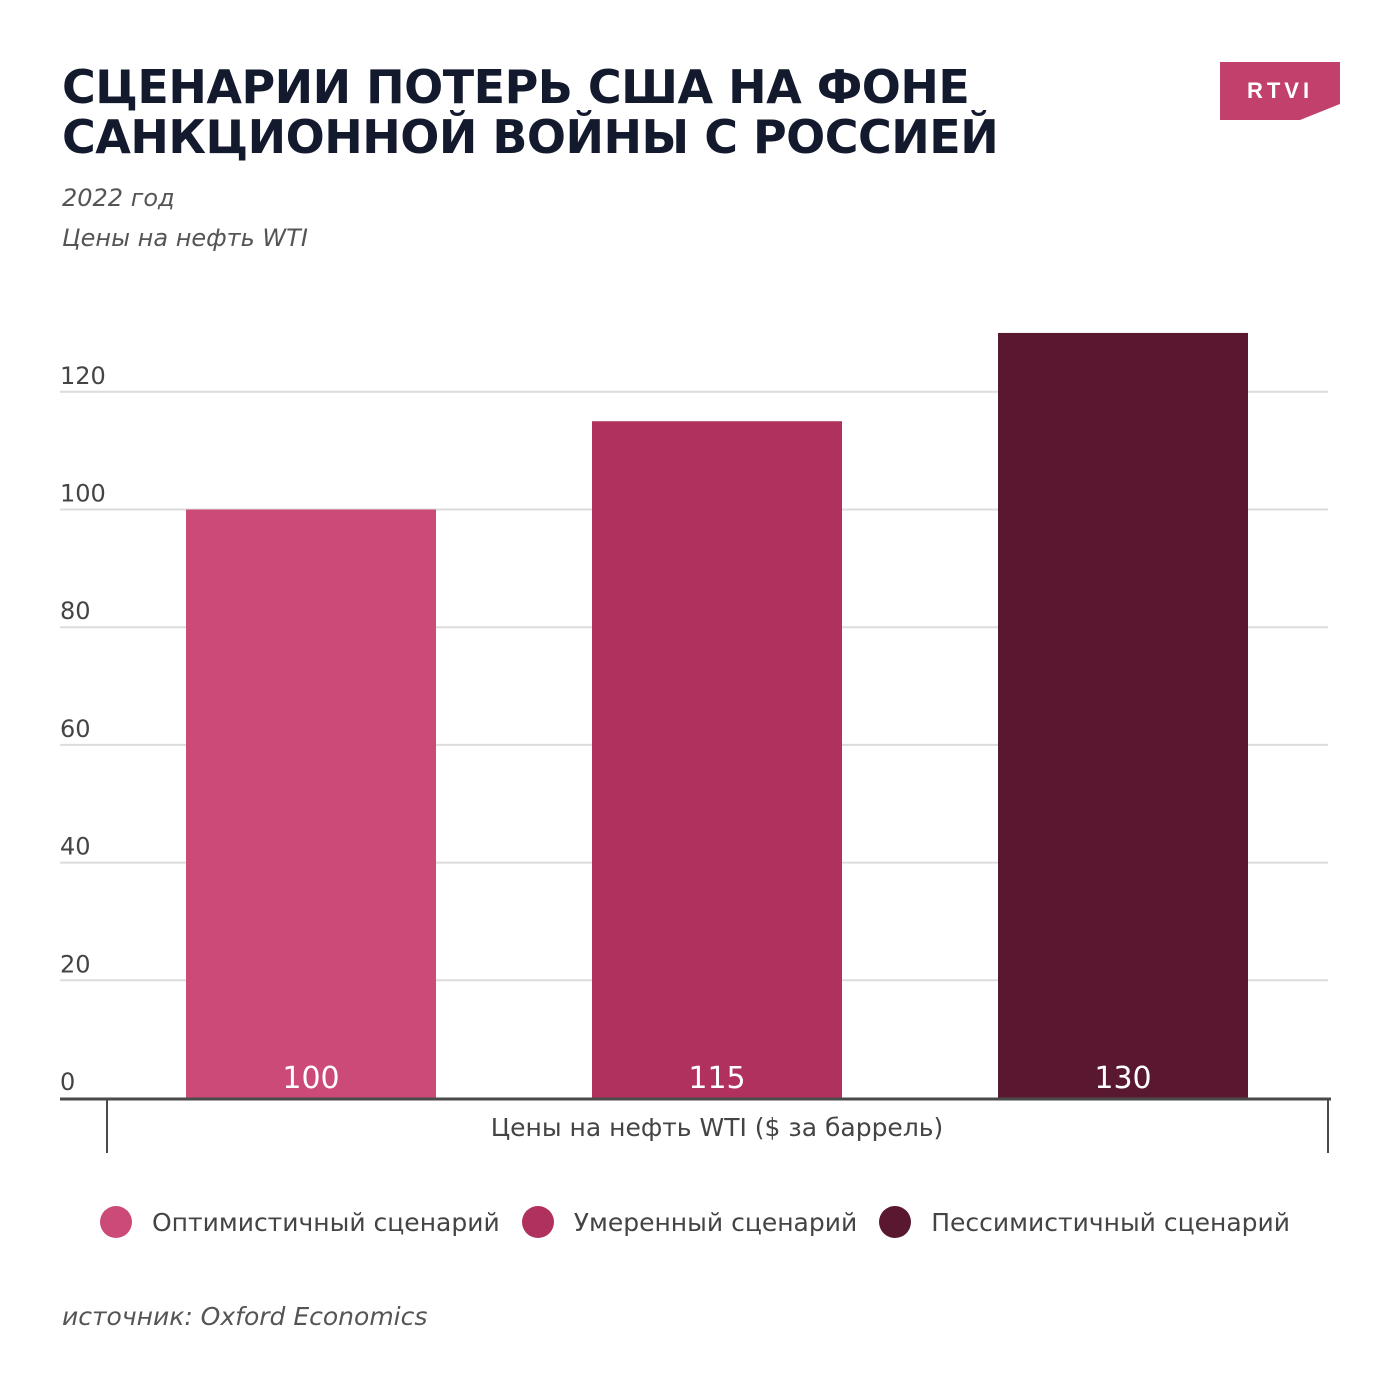  What do you see at coordinates (185, 238) in the screenshot?
I see `chart-subtitle-metric: Цены на нефть WTI` at bounding box center [185, 238].